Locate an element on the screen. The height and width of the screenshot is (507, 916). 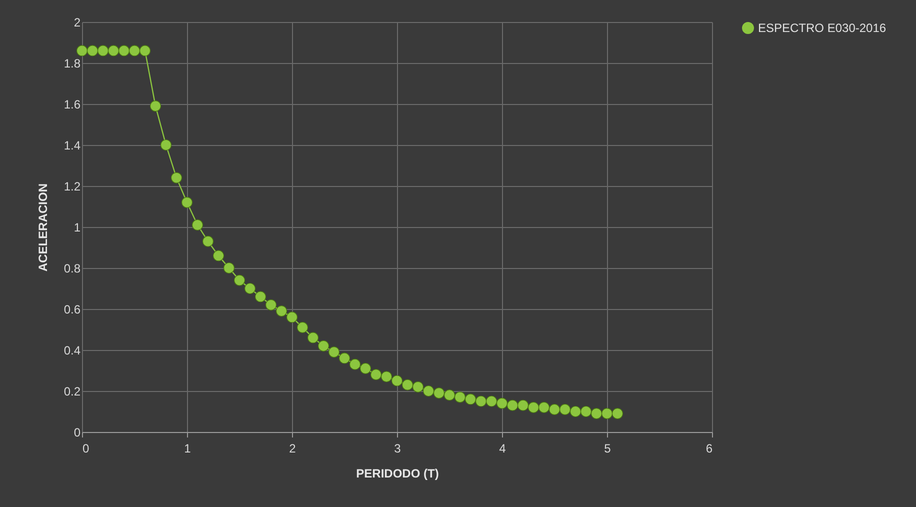
x-tick-label: 2 is located at coordinates (292, 449).